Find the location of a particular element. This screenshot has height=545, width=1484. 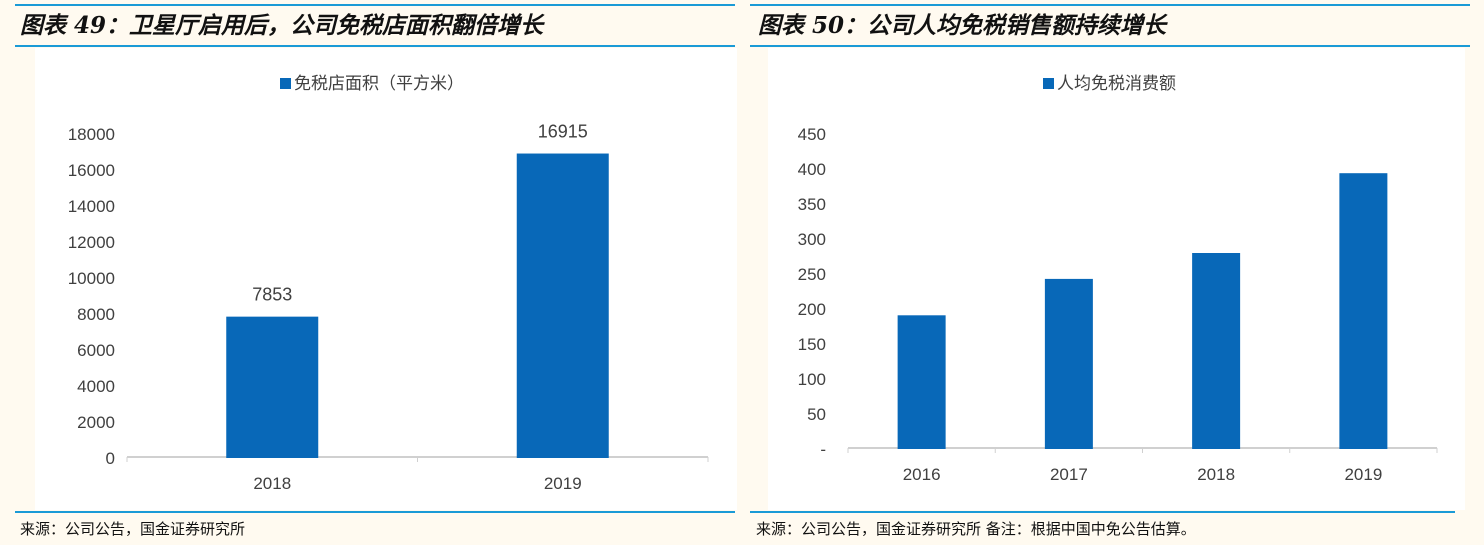

y-tick-label: 300 is located at coordinates (812, 239).